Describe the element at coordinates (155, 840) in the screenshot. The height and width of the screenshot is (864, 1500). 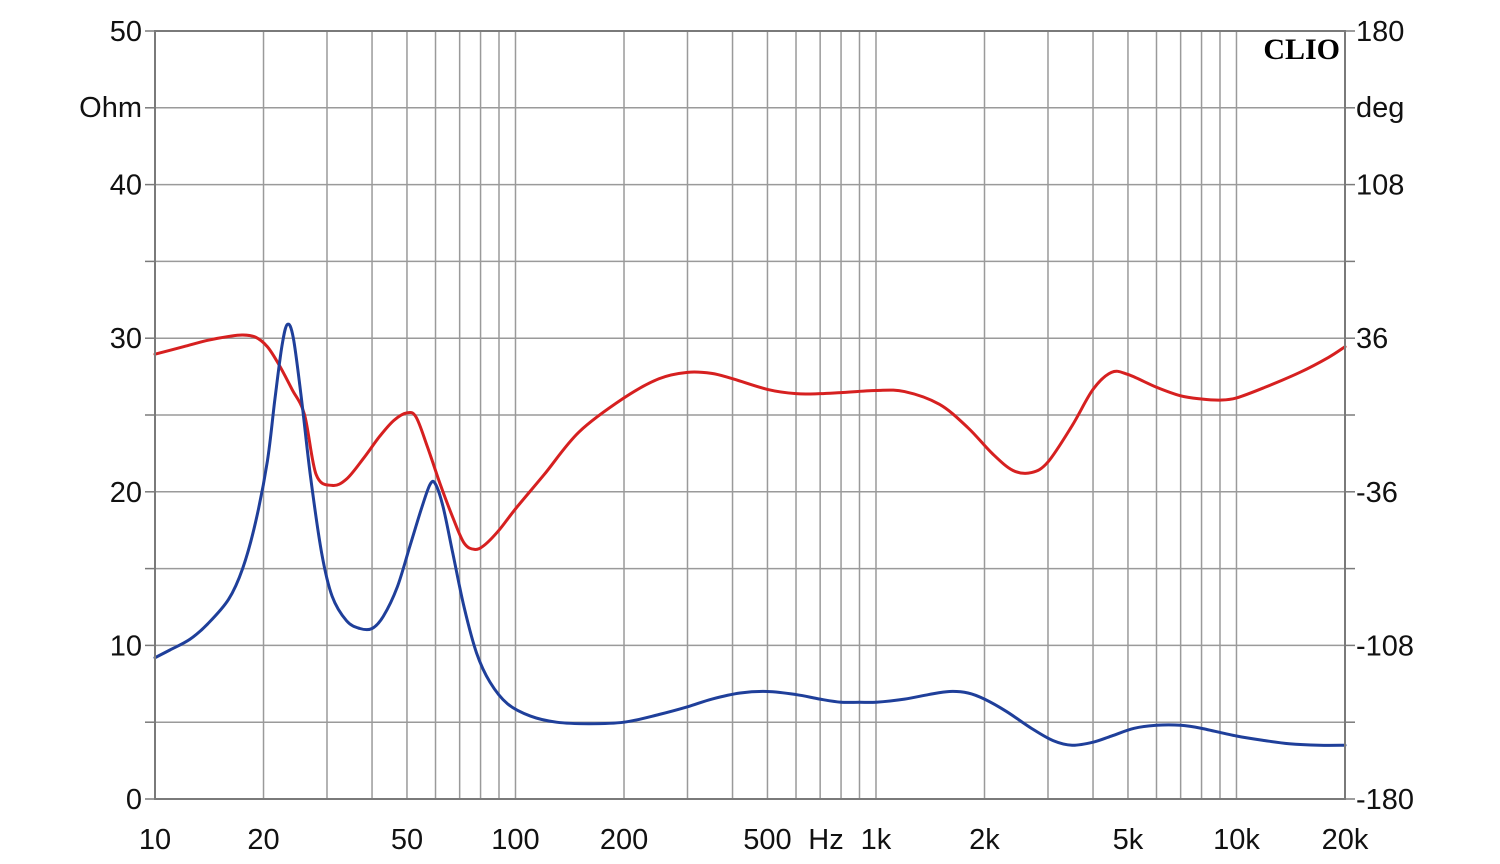
I see `x-tick-label: 10` at that location.